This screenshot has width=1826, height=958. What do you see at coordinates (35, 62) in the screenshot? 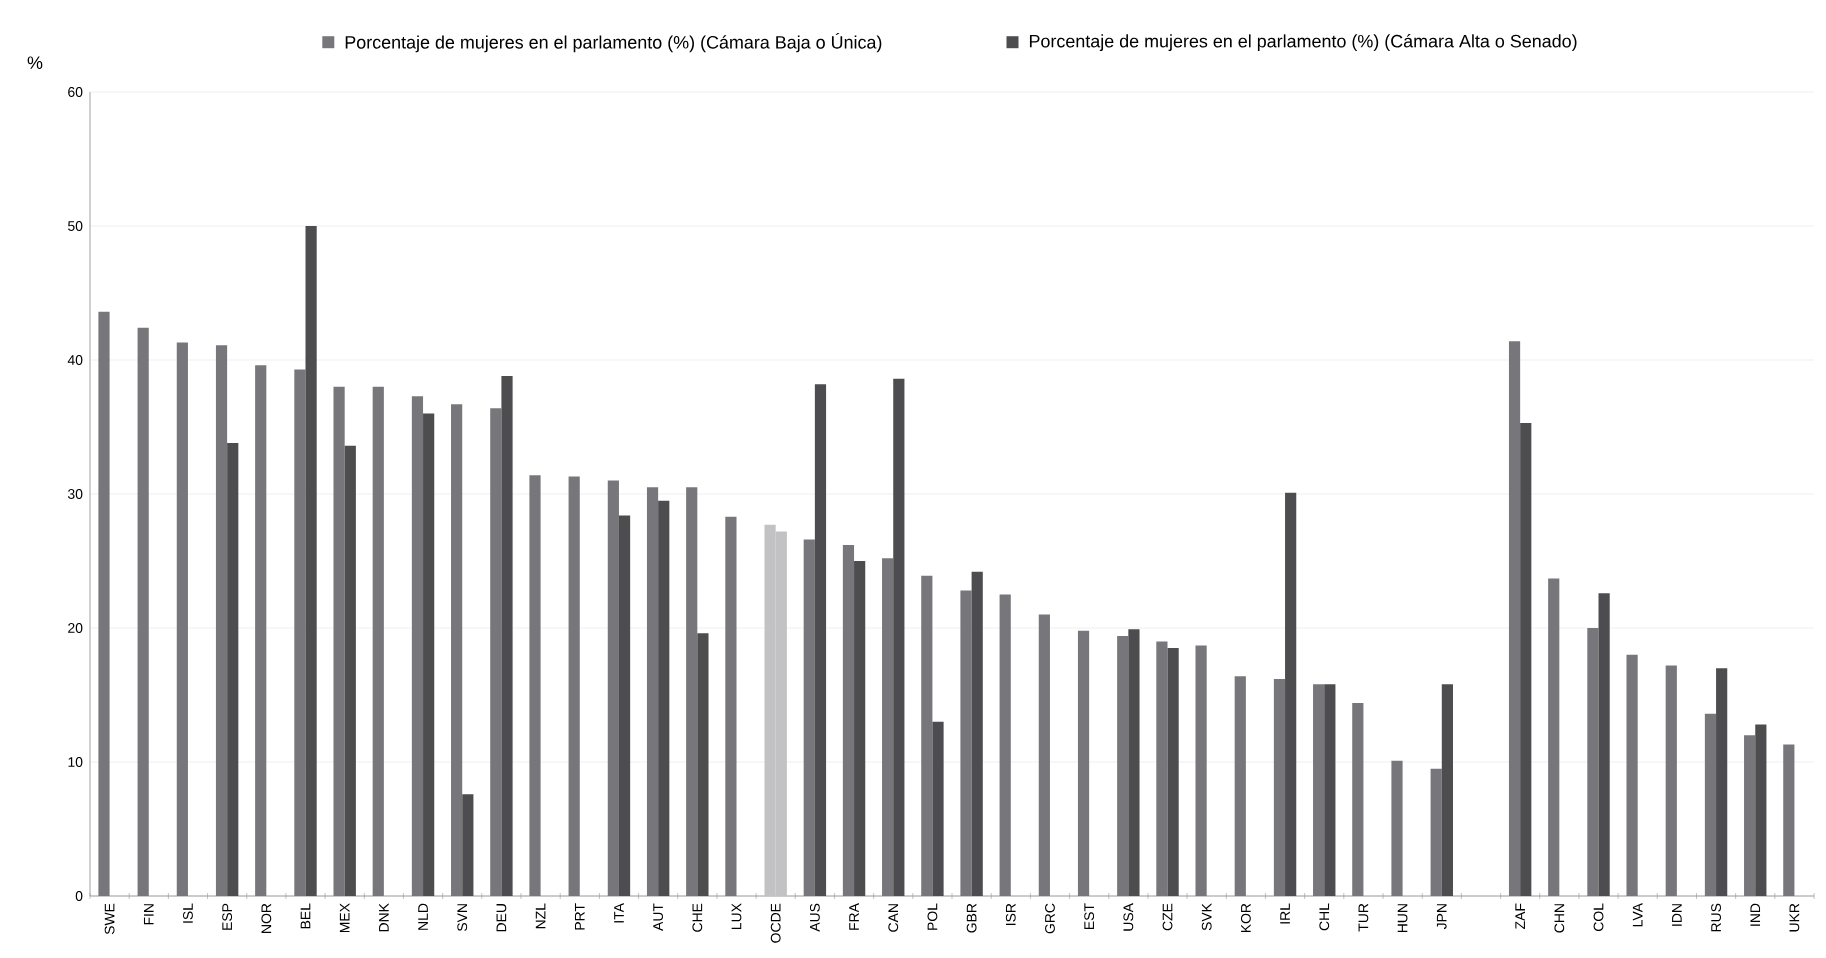
I see `y-axis-title: %` at bounding box center [35, 62].